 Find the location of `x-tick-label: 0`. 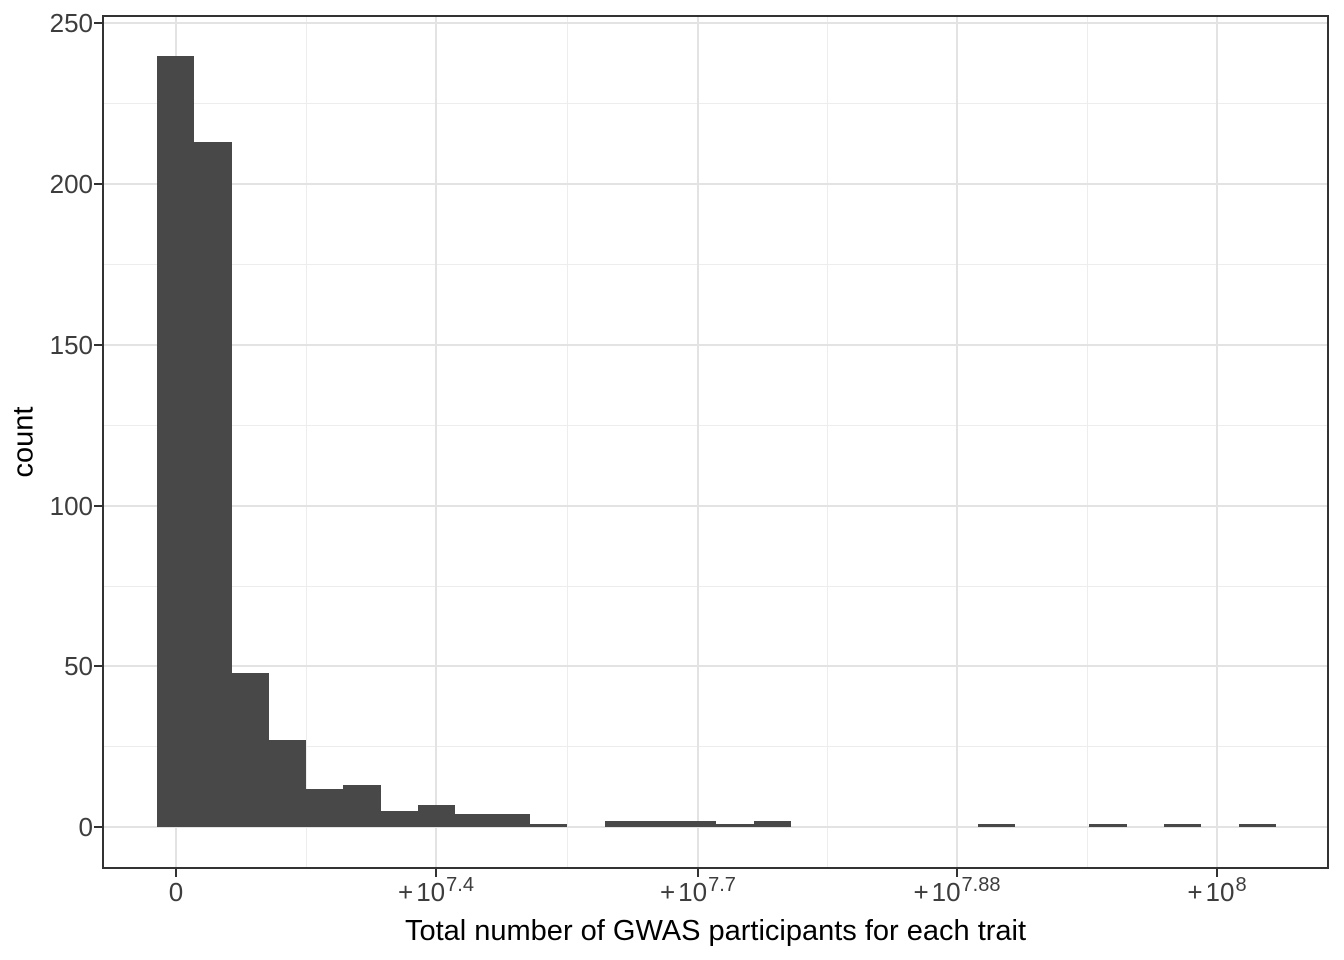

x-tick-label: 0 is located at coordinates (176, 892).